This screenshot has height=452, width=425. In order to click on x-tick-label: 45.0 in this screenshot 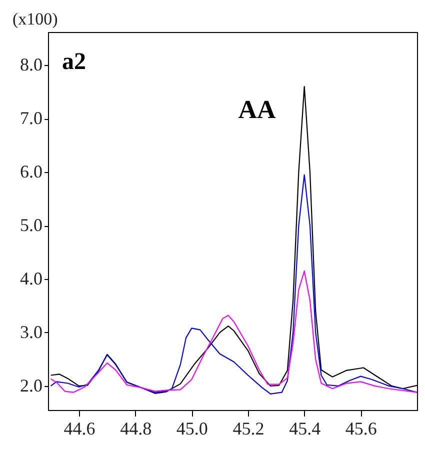, I will do `click(192, 428)`.